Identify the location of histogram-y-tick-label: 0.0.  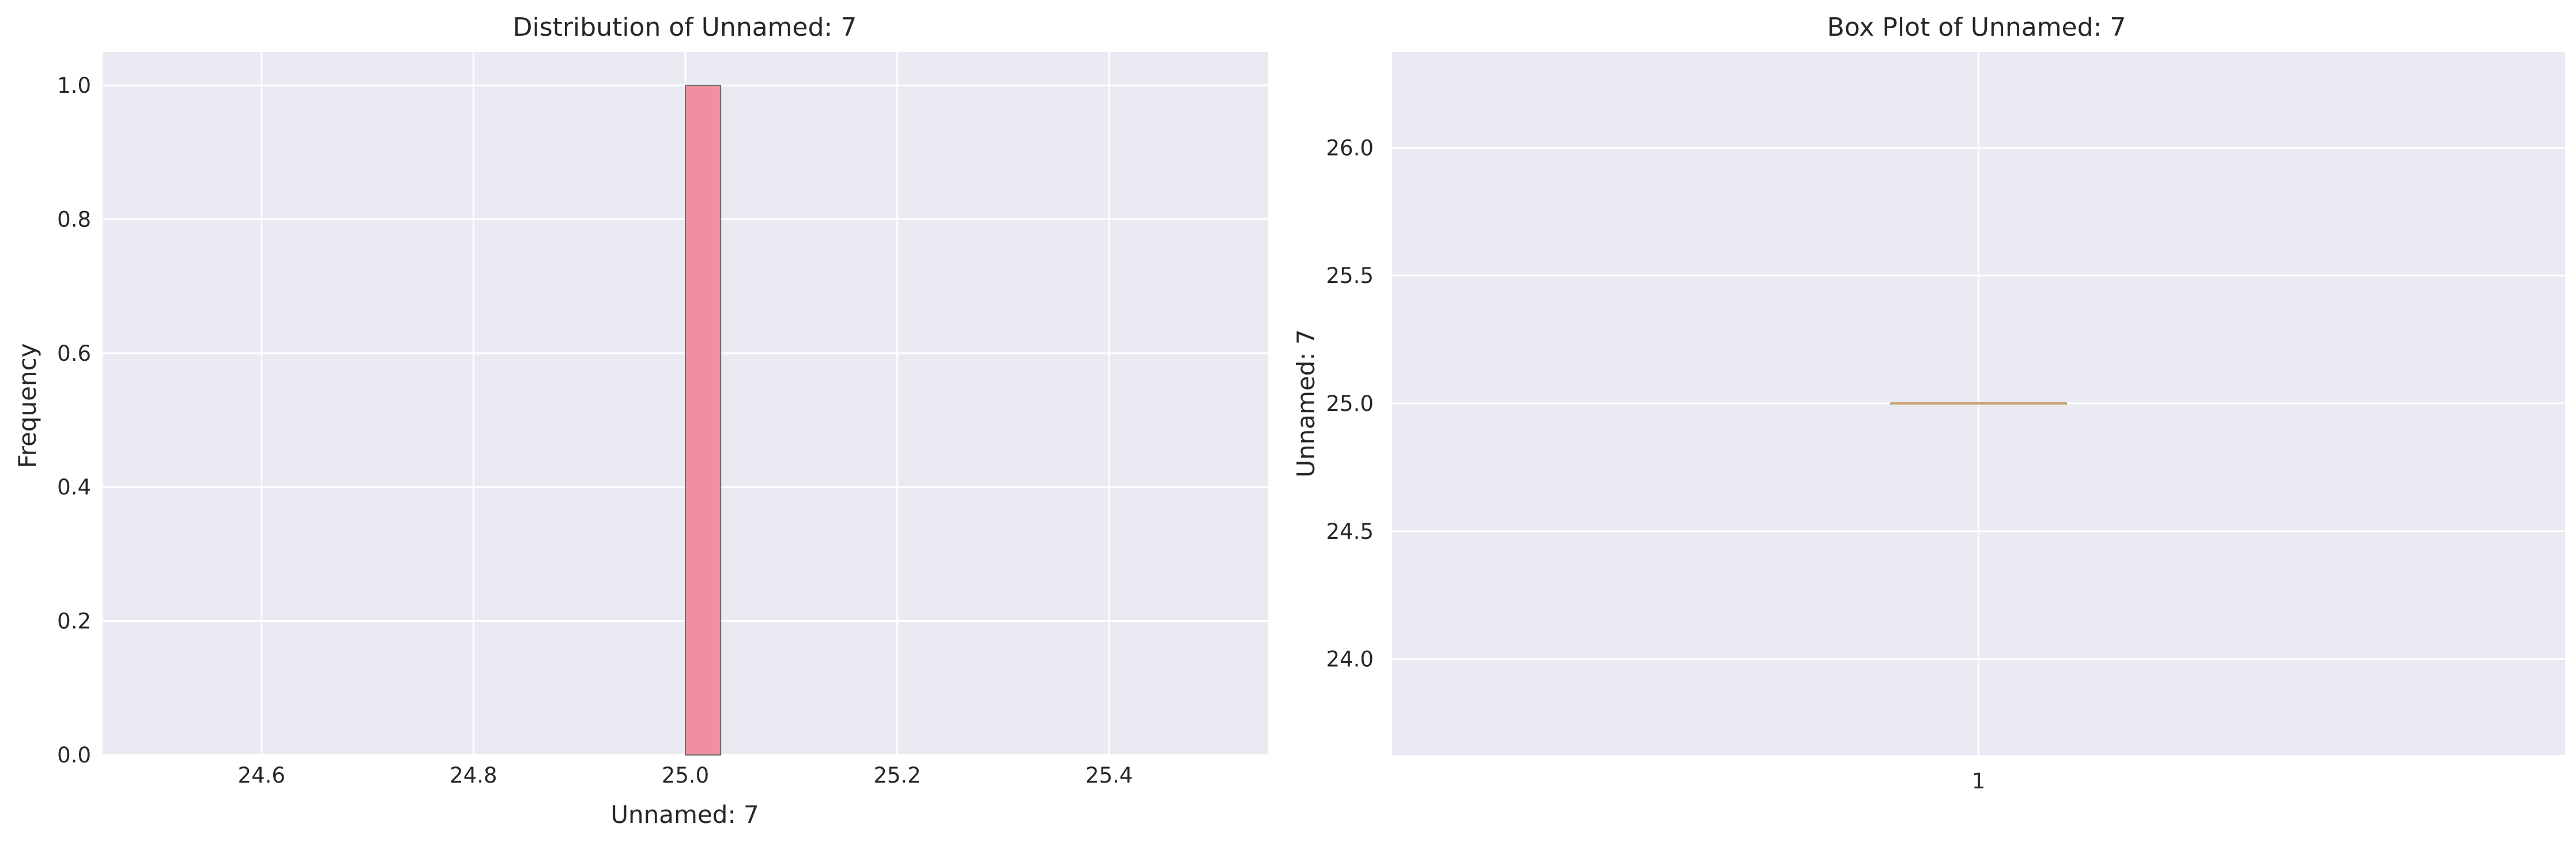
(74, 756).